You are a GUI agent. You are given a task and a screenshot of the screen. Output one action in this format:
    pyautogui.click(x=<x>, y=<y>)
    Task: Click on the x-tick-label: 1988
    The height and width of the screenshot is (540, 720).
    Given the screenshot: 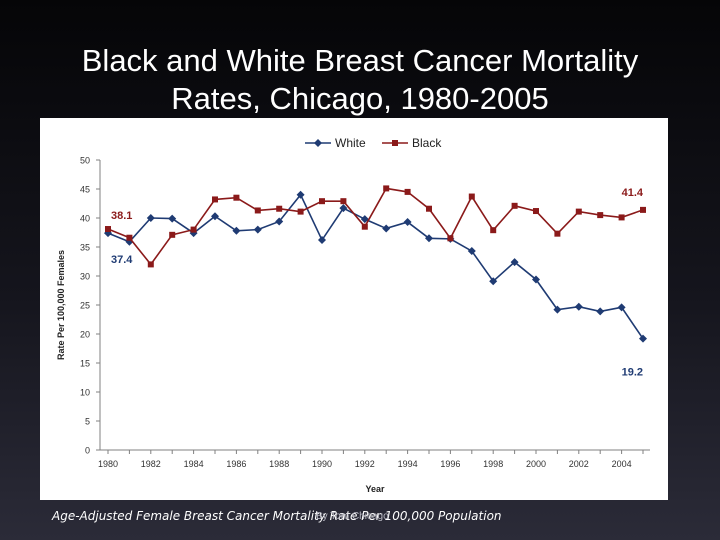 What is the action you would take?
    pyautogui.click(x=279, y=464)
    